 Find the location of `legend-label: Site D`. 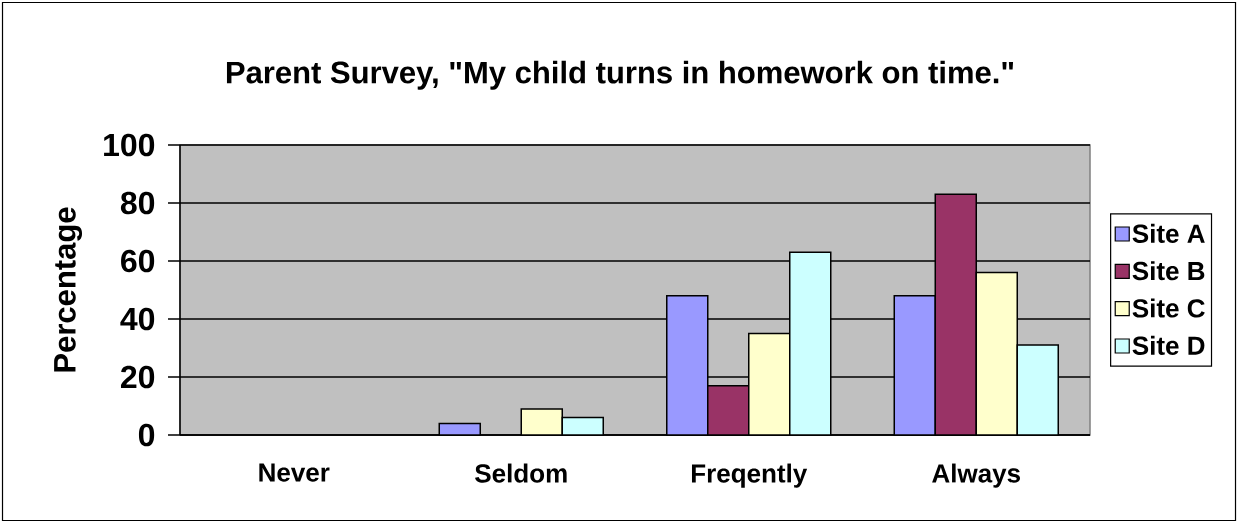

legend-label: Site D is located at coordinates (1168, 345).